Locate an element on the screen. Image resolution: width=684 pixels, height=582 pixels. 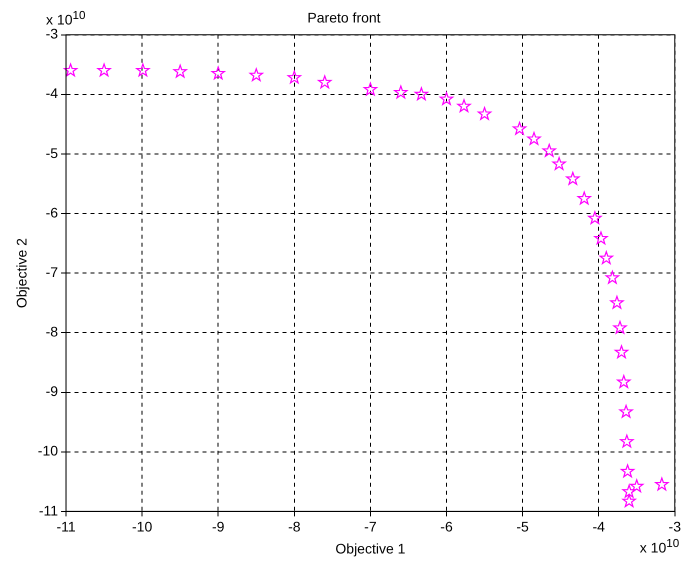
y-tick-label: -4 is located at coordinates (52, 93).